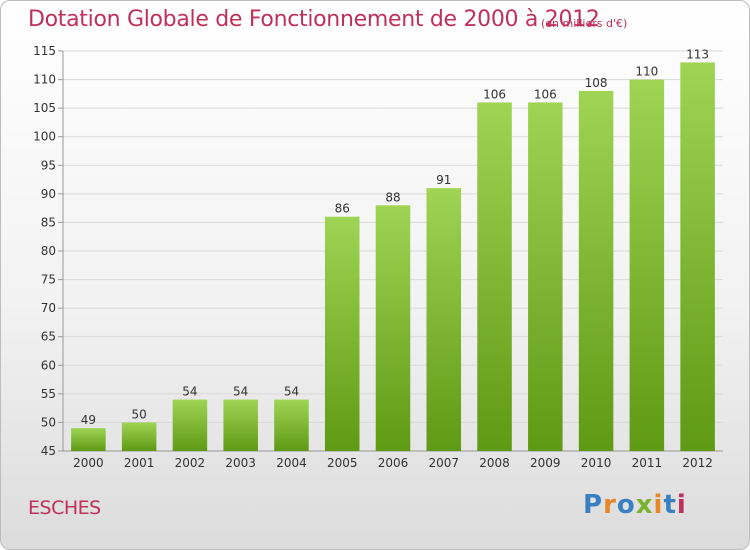 The image size is (750, 550). Describe the element at coordinates (644, 505) in the screenshot. I see `logo-letter: x` at that location.